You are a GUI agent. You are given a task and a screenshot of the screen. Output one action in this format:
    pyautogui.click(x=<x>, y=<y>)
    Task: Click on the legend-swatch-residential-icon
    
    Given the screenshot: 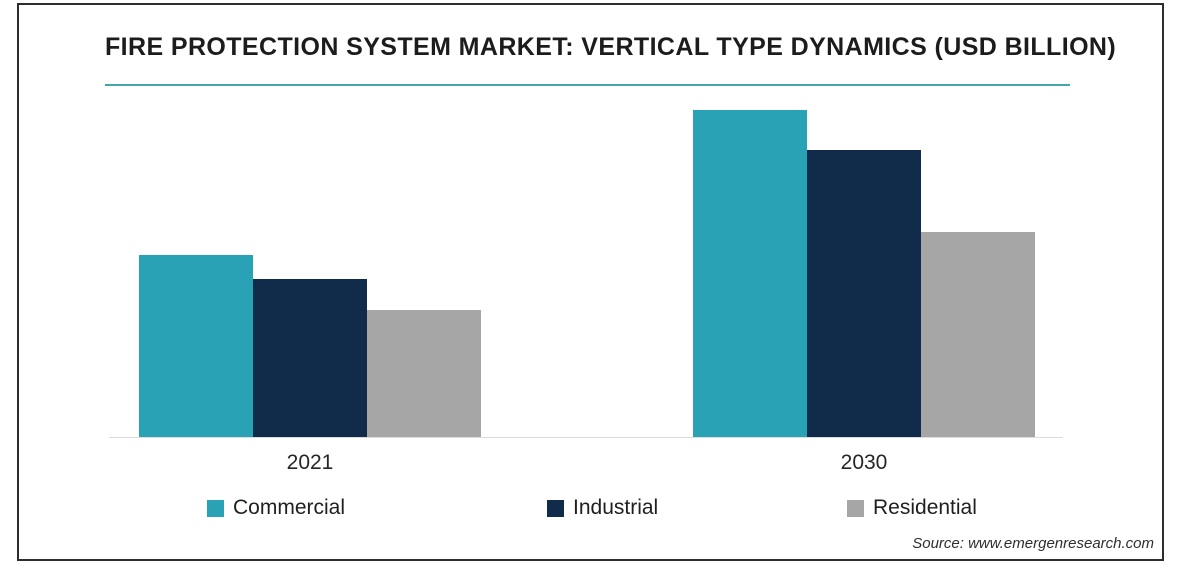 What is the action you would take?
    pyautogui.click(x=855, y=508)
    